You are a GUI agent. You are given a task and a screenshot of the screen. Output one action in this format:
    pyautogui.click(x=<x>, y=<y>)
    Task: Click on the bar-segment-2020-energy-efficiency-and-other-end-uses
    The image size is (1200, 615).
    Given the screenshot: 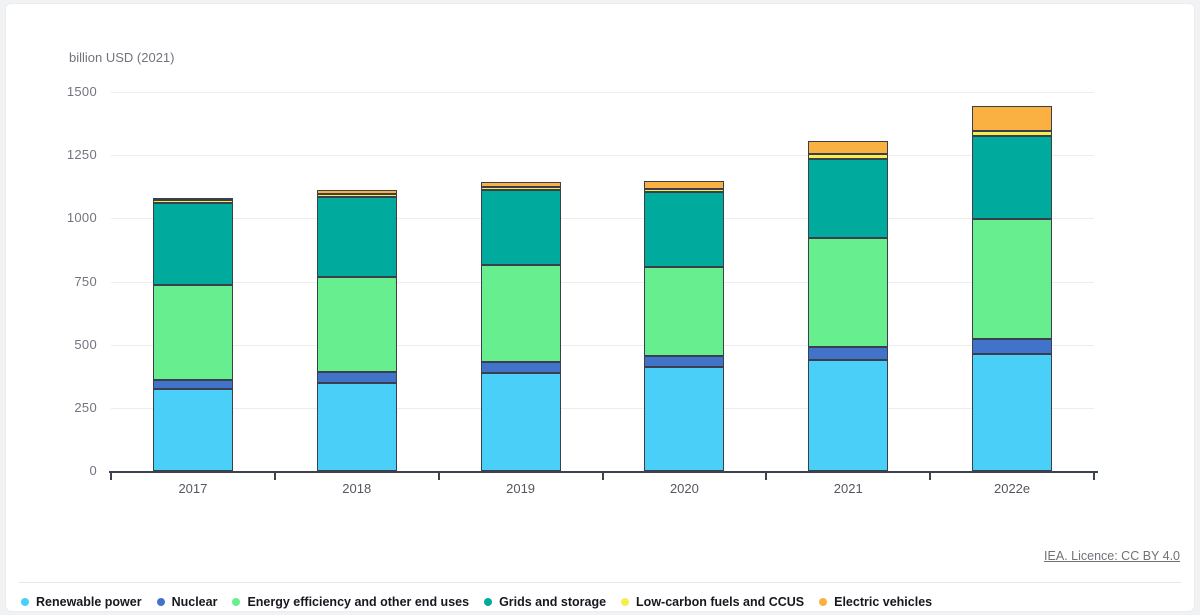 What is the action you would take?
    pyautogui.click(x=684, y=312)
    